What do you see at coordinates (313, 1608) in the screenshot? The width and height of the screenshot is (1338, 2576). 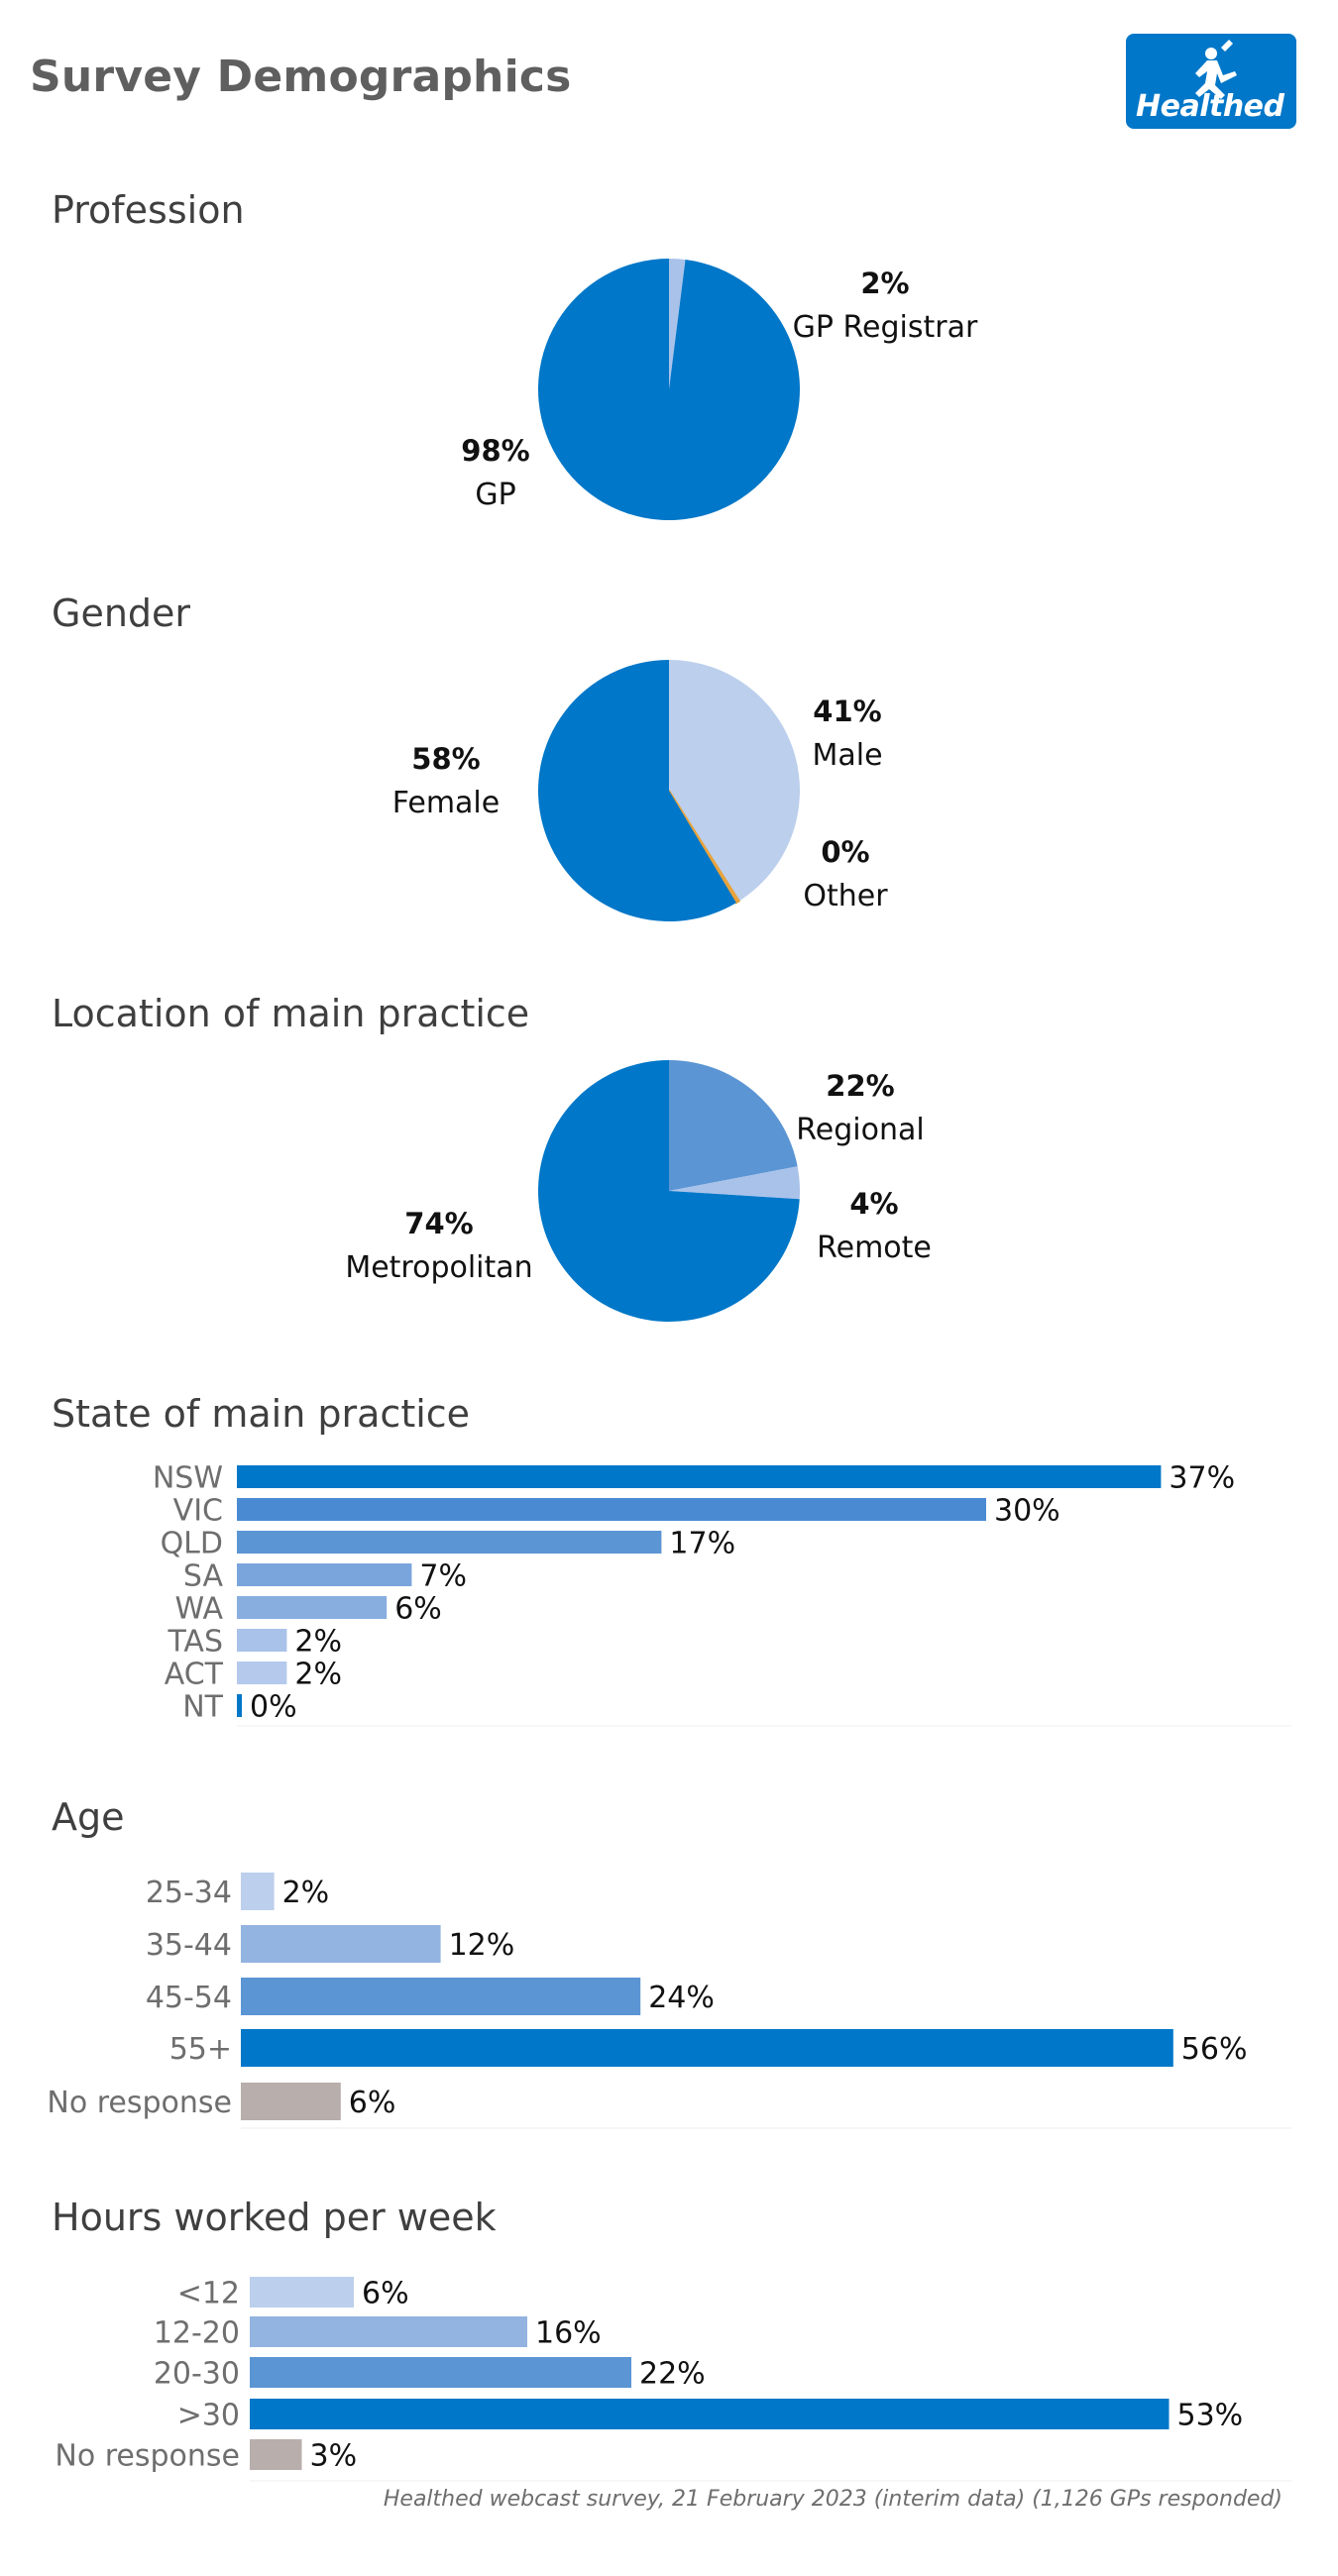 I see `bar-wa` at bounding box center [313, 1608].